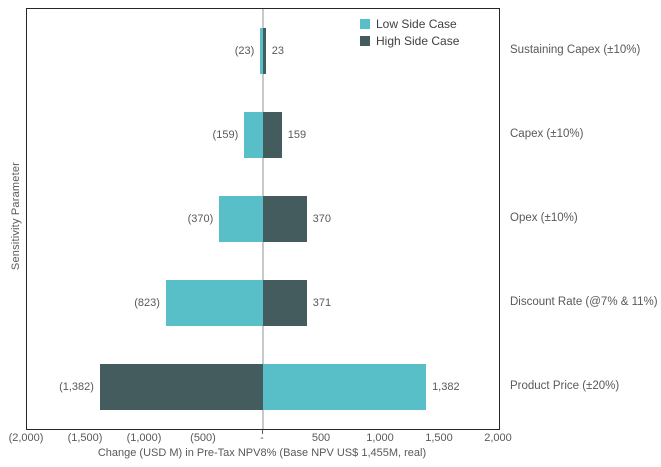  I want to click on x-axis-tick-label: 1,500, so click(439, 438).